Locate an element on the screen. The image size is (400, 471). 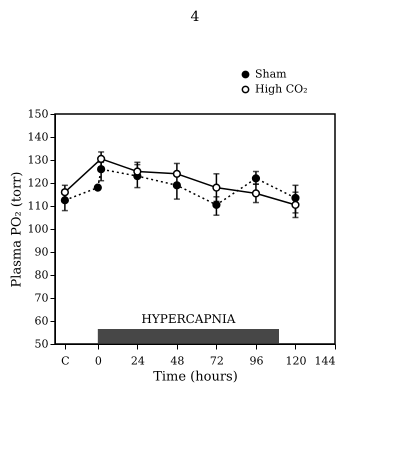
x-tick-label: C is located at coordinates (65, 361).